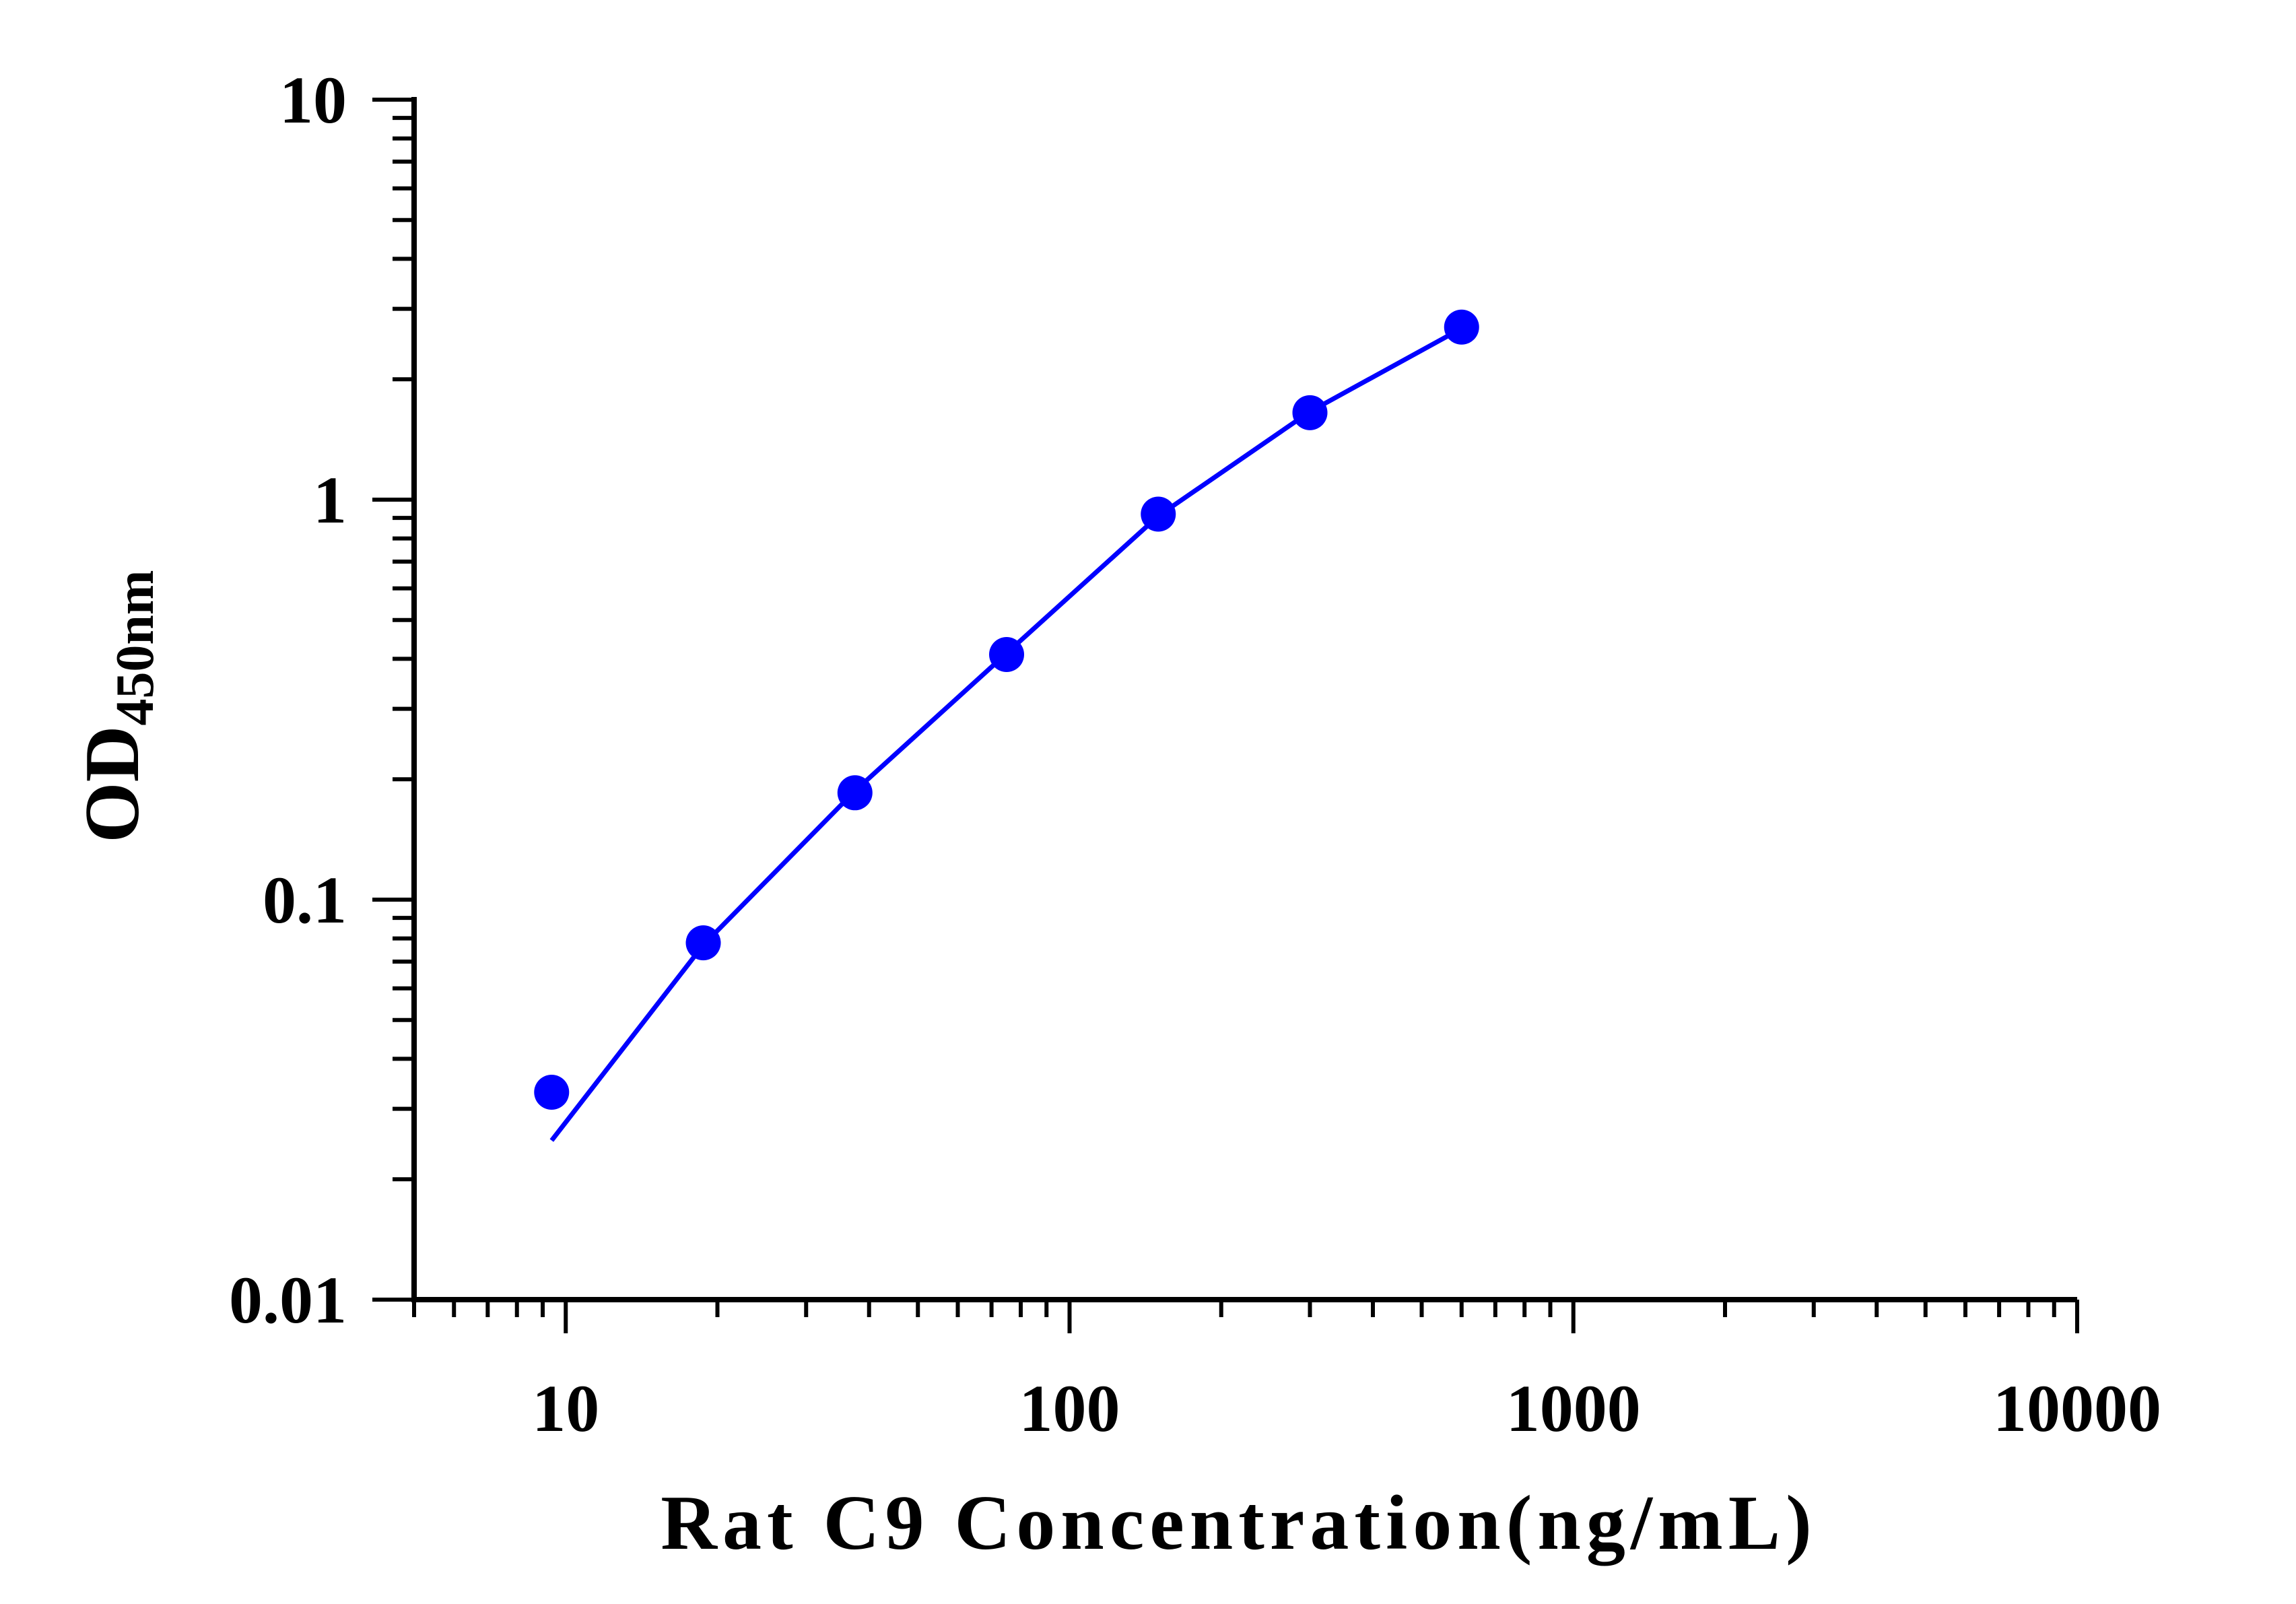 The width and height of the screenshot is (2296, 1604). I want to click on y-tick-label: 10, so click(313, 100).